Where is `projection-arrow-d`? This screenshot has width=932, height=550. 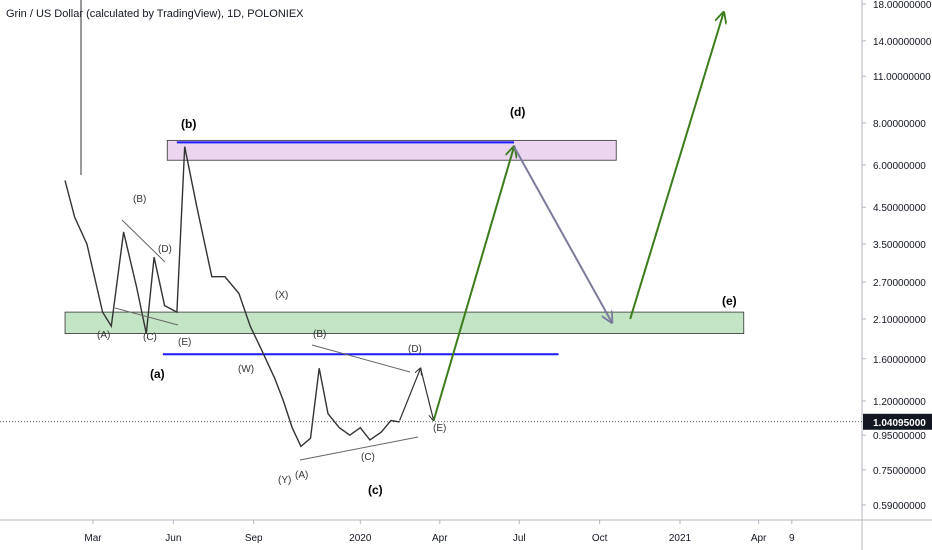
projection-arrow-d is located at coordinates (410, 394).